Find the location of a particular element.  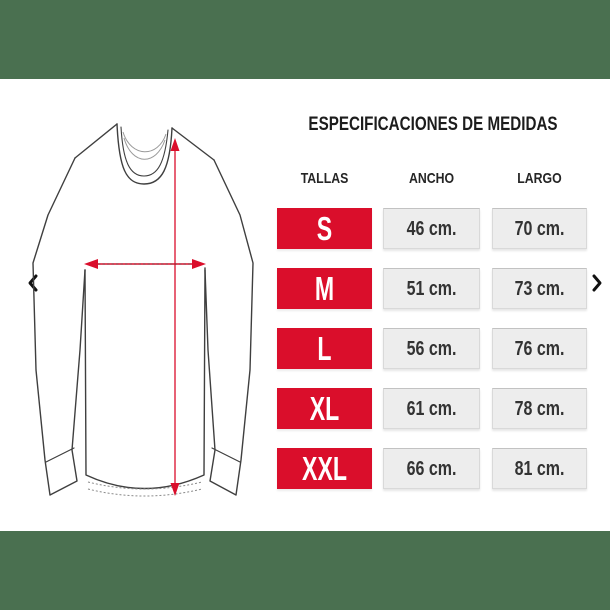

largo-value: 70 cm. is located at coordinates (539, 228).